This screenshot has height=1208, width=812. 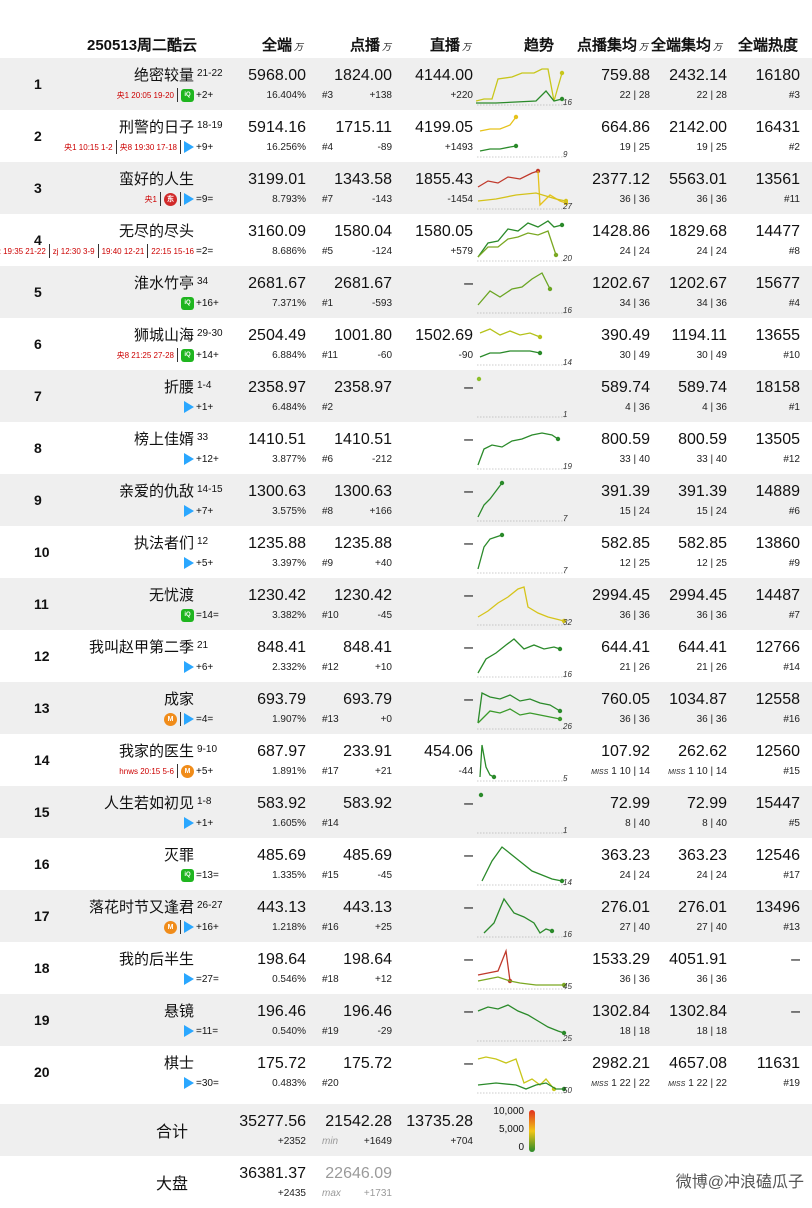 I want to click on avg-vod-sub: 4 | 36, so click(x=637, y=407).